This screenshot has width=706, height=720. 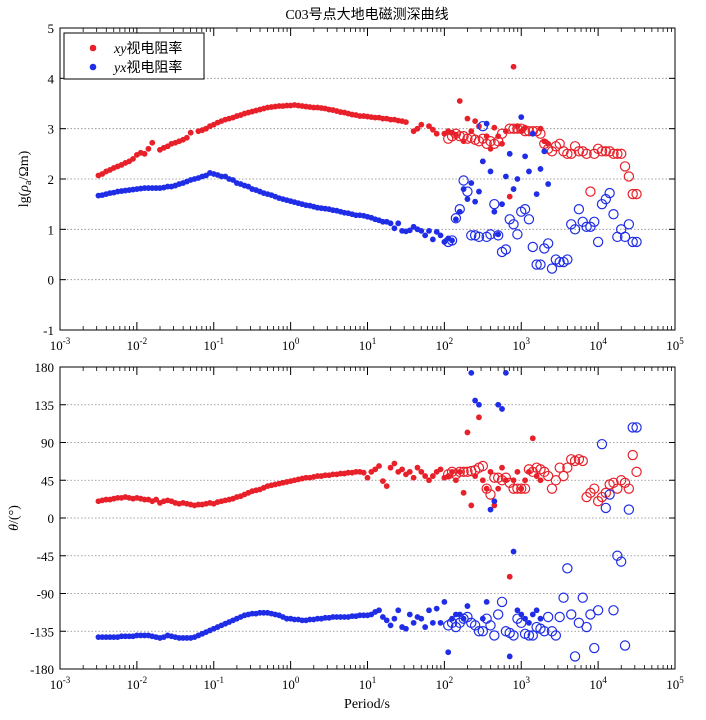 I want to click on legend-yx-label: yx视电阻率, so click(x=147, y=67).